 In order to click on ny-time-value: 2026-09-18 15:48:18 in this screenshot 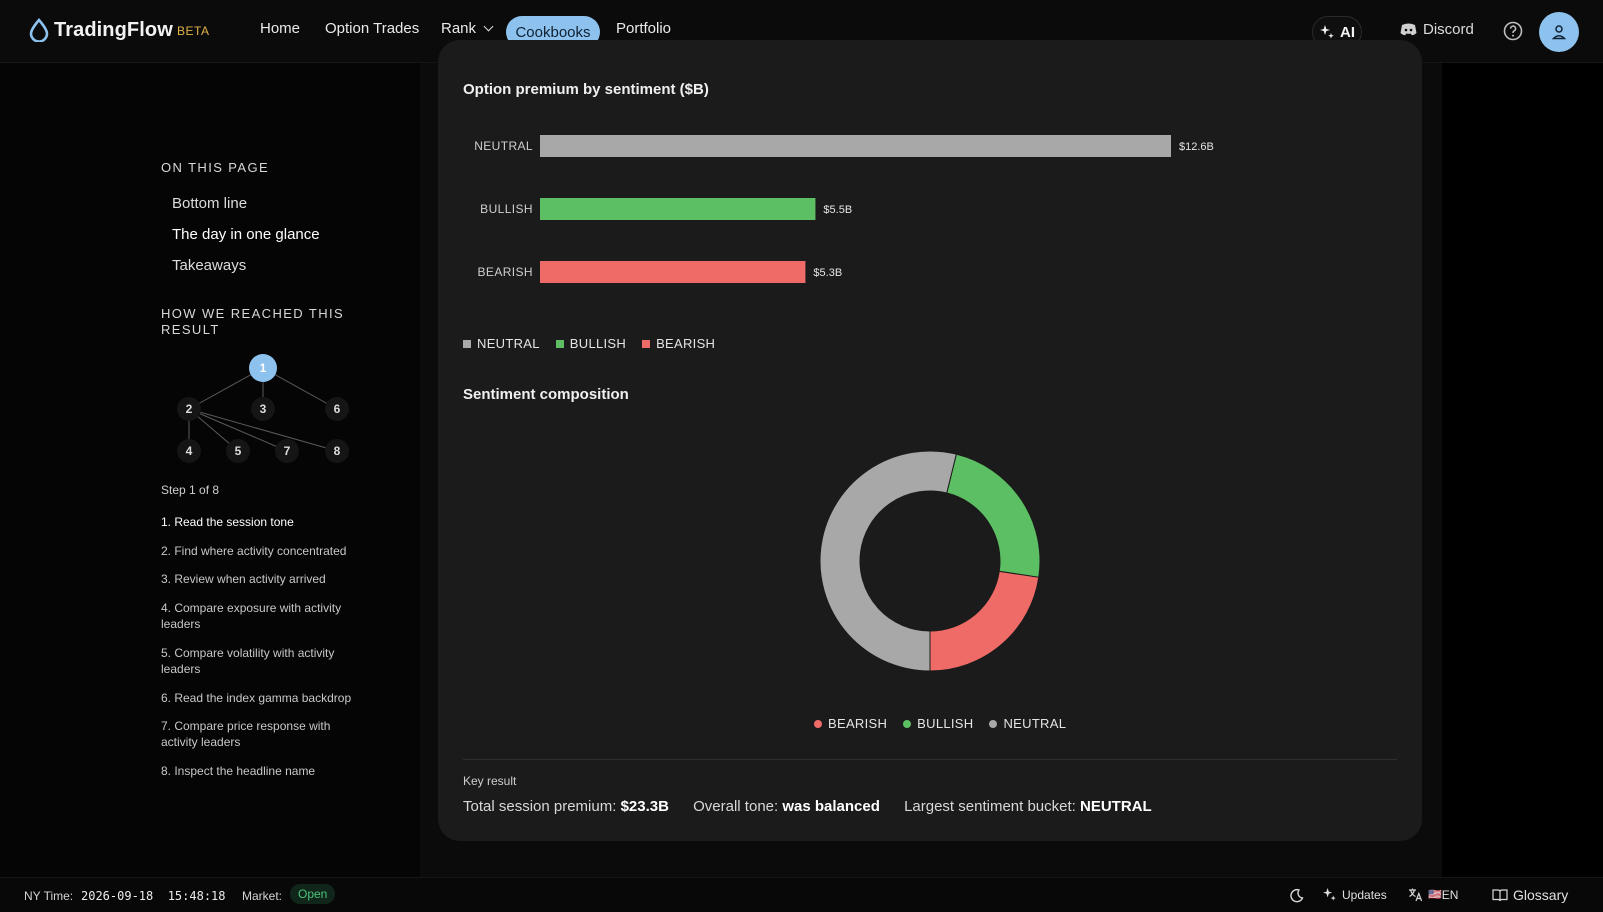, I will do `click(153, 896)`.